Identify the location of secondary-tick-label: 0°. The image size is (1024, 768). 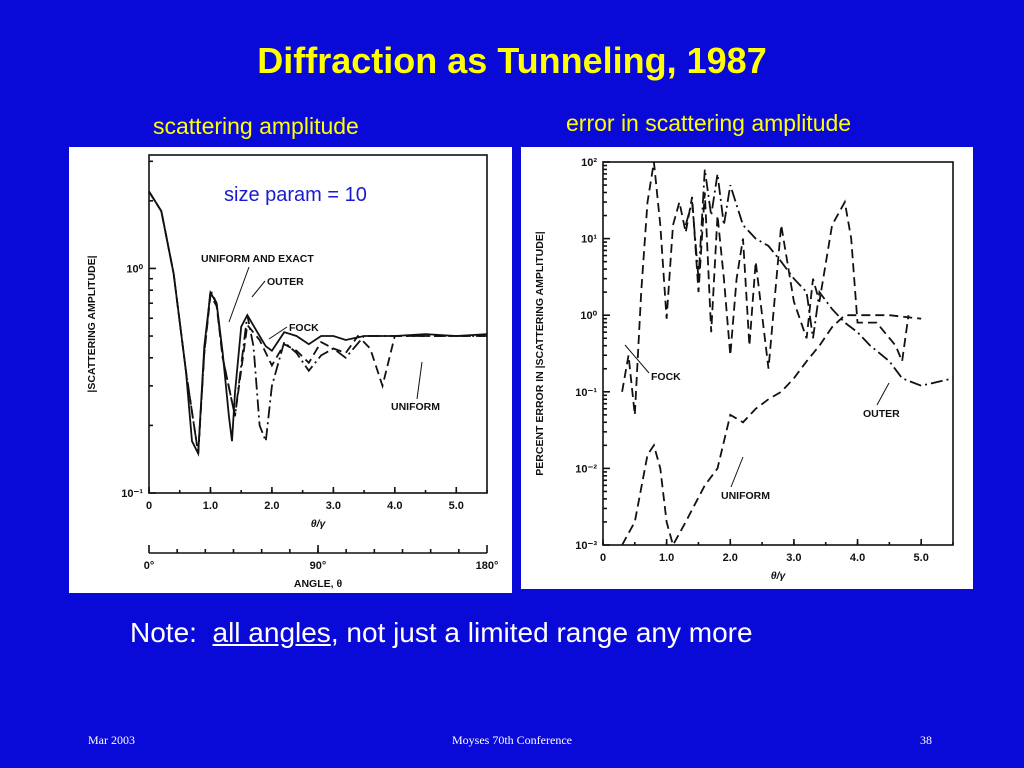
(149, 566).